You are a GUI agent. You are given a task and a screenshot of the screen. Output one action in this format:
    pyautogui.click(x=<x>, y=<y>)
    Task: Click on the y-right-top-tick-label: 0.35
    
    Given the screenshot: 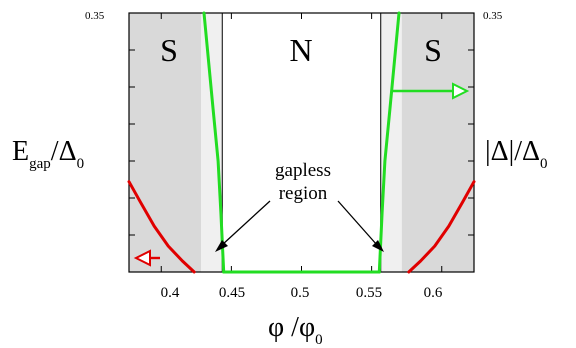 What is the action you would take?
    pyautogui.click(x=493, y=16)
    